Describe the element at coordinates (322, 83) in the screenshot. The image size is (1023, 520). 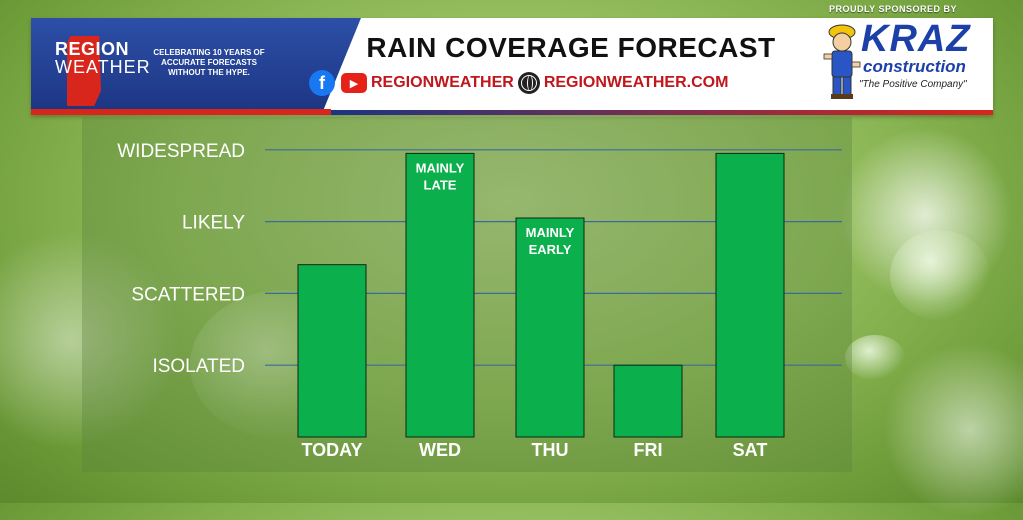
I see `facebook-icon: f` at that location.